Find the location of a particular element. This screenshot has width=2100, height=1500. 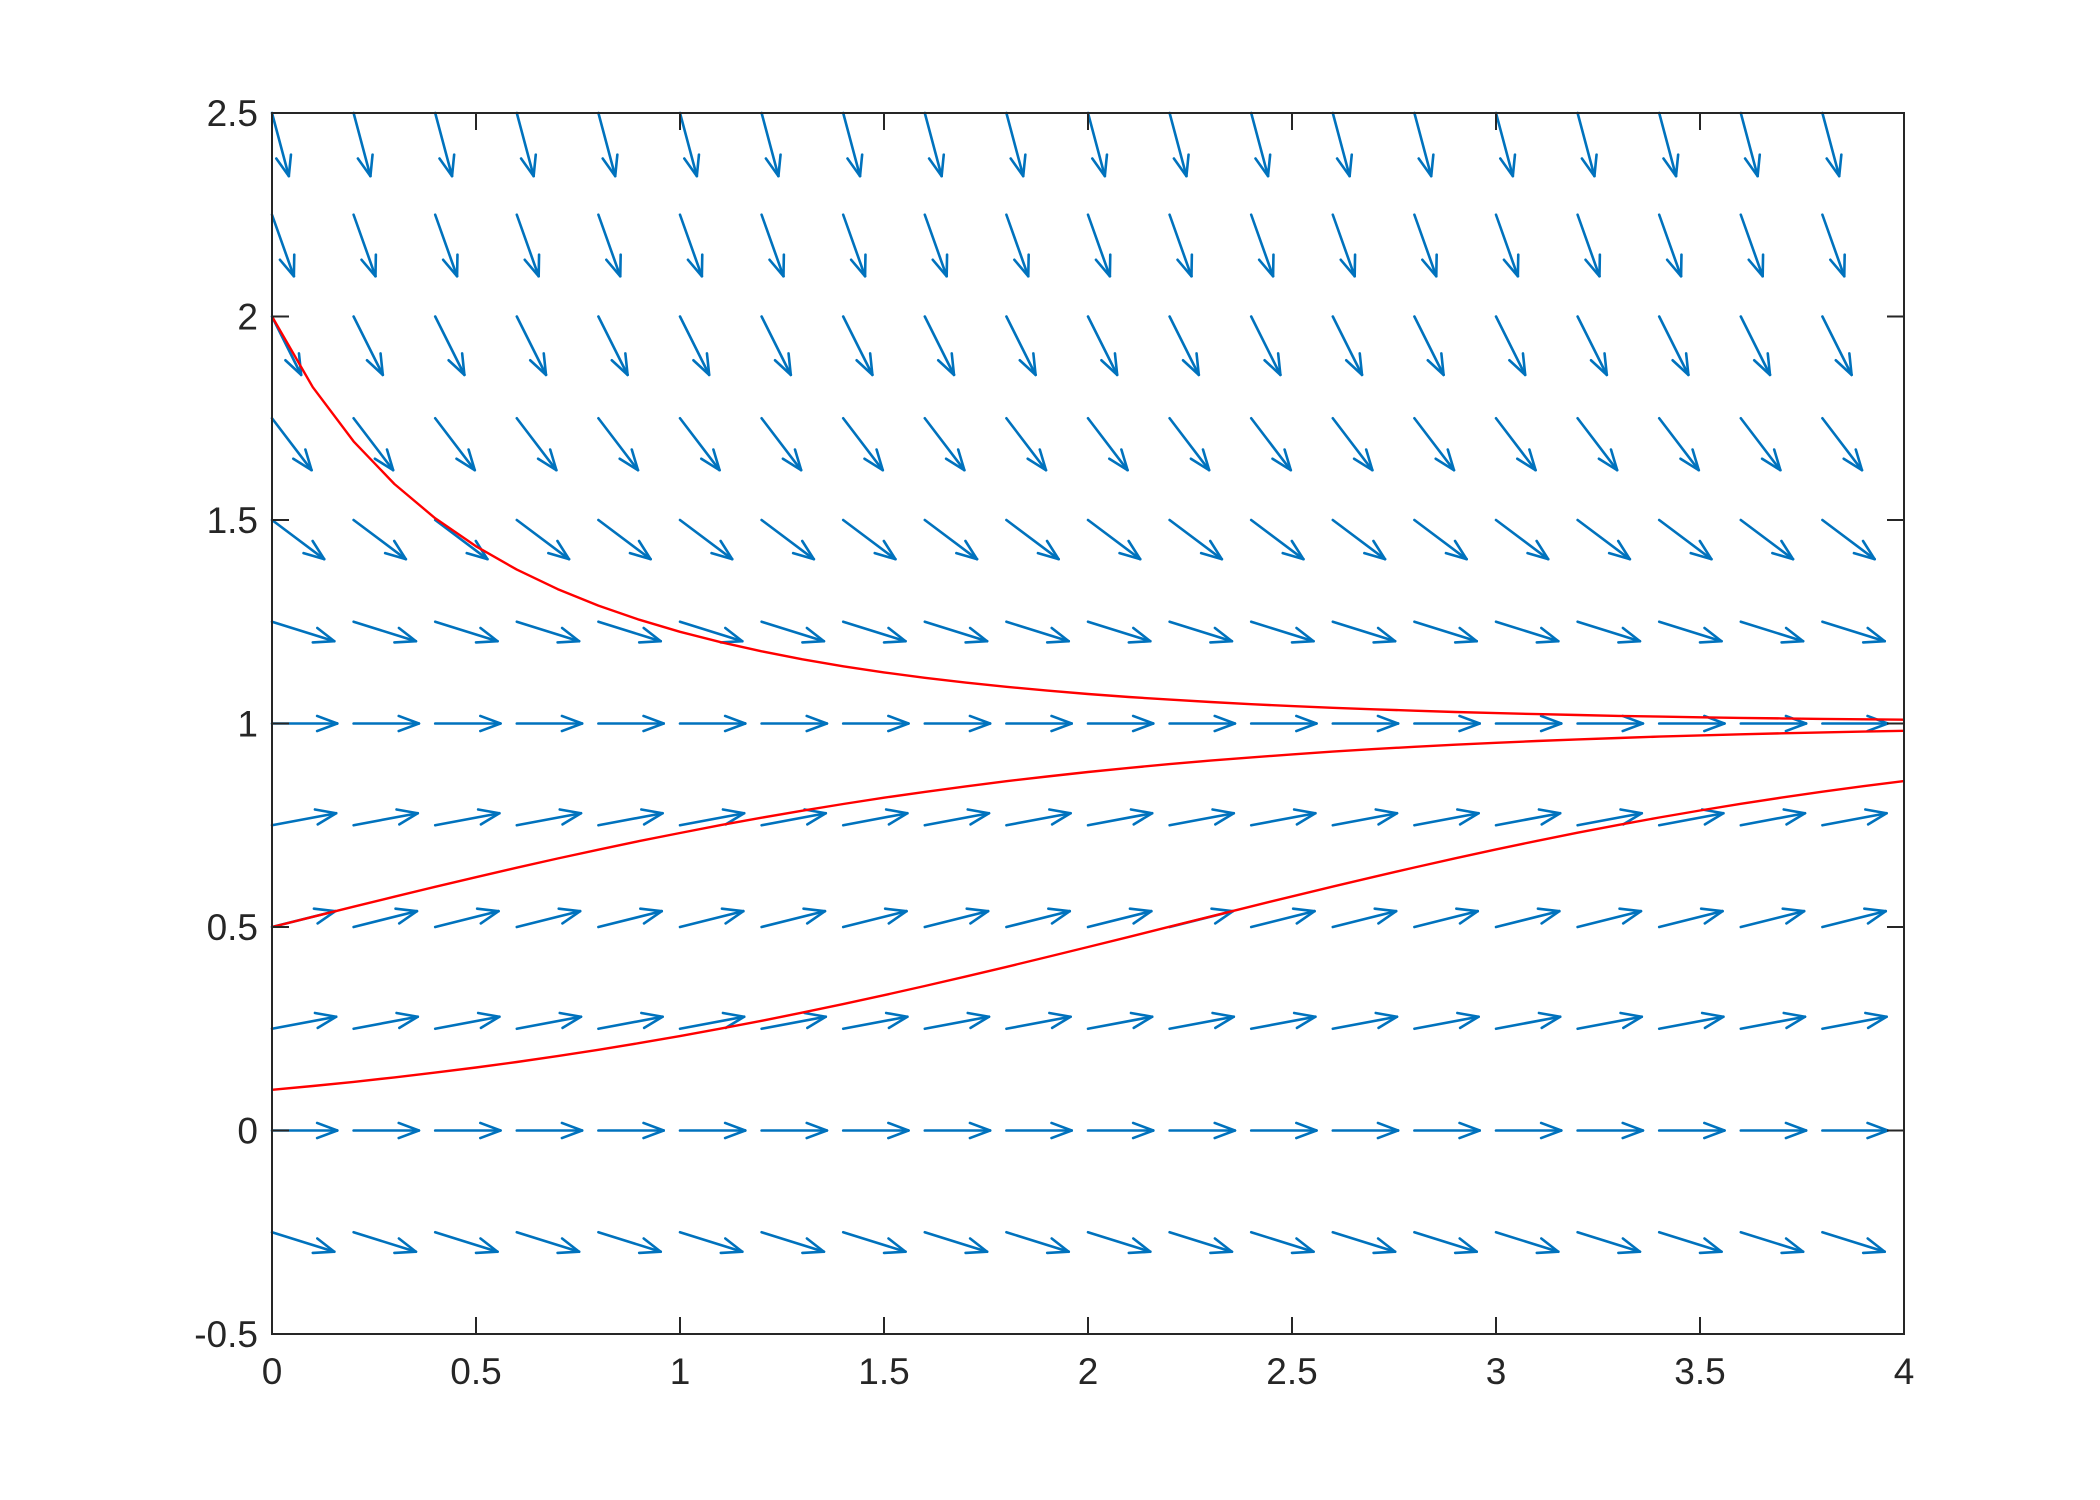

x-tick-label: 1.5 is located at coordinates (883, 1371).